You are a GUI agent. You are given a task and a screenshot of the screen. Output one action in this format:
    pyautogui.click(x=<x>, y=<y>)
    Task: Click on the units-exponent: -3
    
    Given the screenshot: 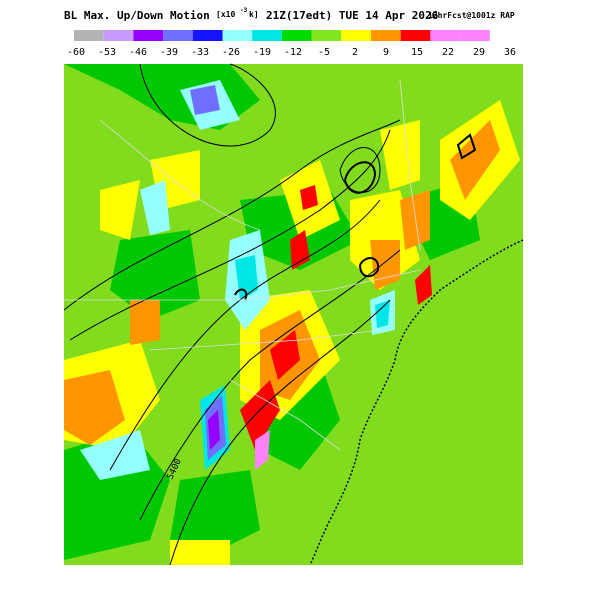 What is the action you would take?
    pyautogui.click(x=244, y=10)
    